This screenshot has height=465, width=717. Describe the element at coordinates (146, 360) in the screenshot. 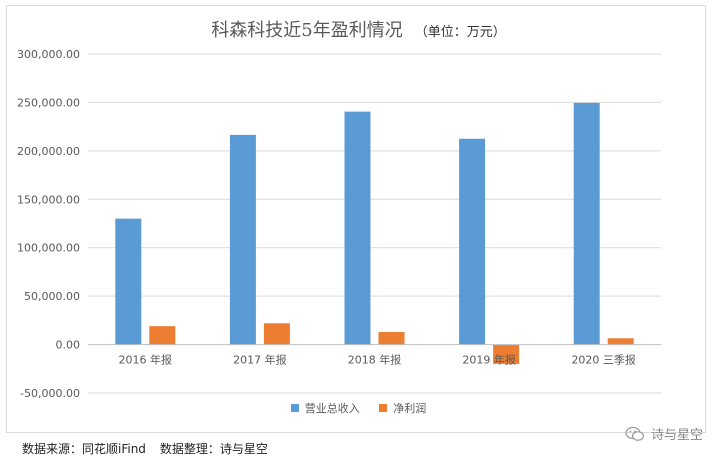

I see `x-tick-label: 2016 年报` at that location.